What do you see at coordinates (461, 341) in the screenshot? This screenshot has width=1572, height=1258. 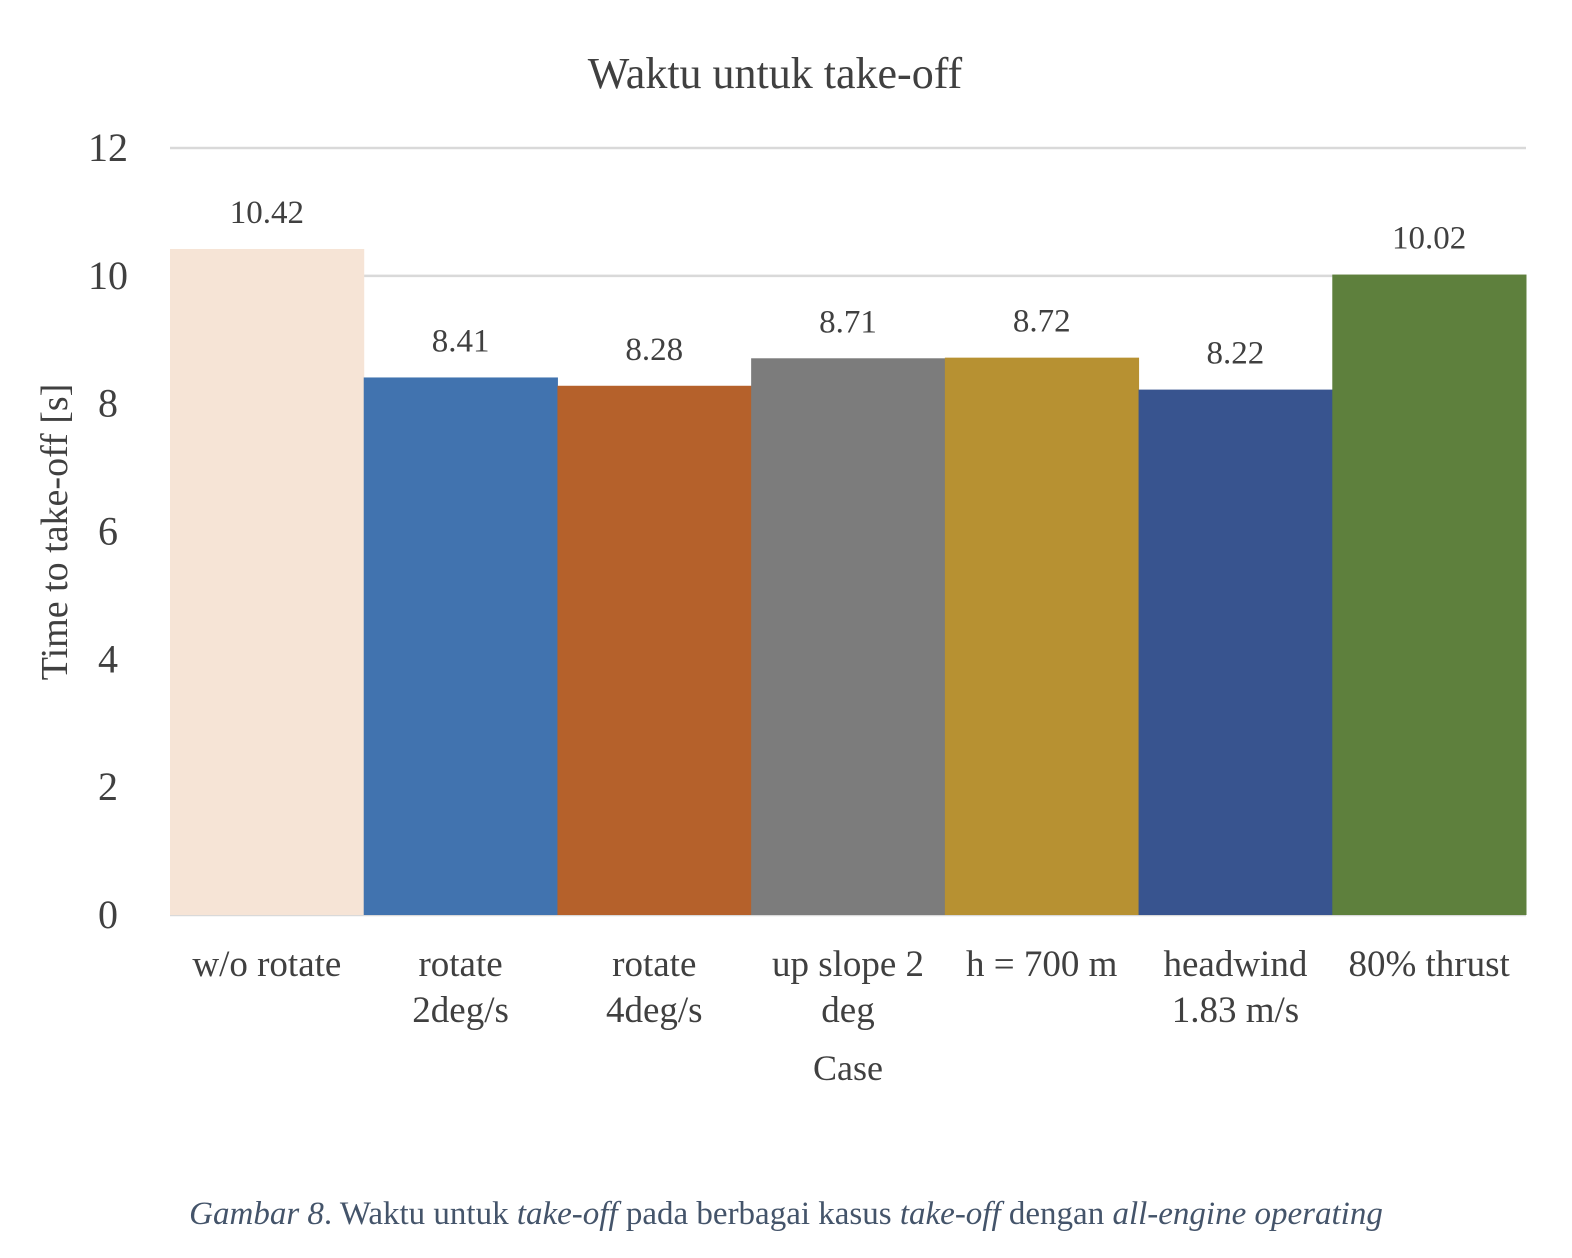 I see `data-label: 8.41` at bounding box center [461, 341].